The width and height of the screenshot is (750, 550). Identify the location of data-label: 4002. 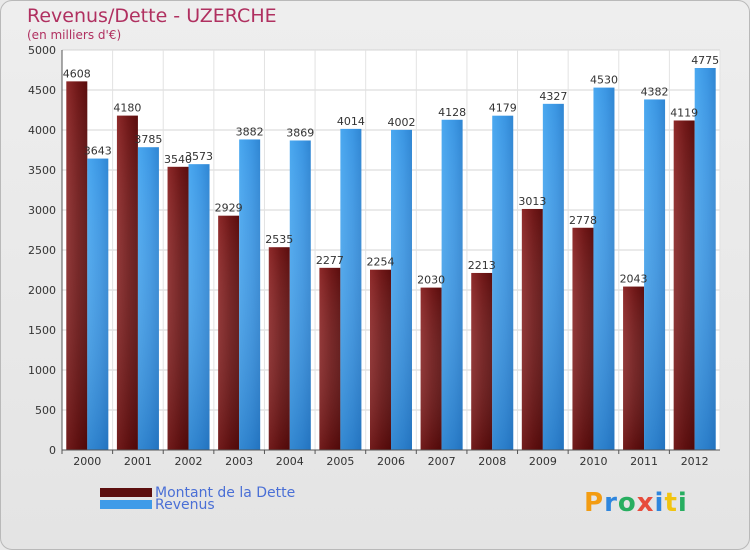
(402, 122).